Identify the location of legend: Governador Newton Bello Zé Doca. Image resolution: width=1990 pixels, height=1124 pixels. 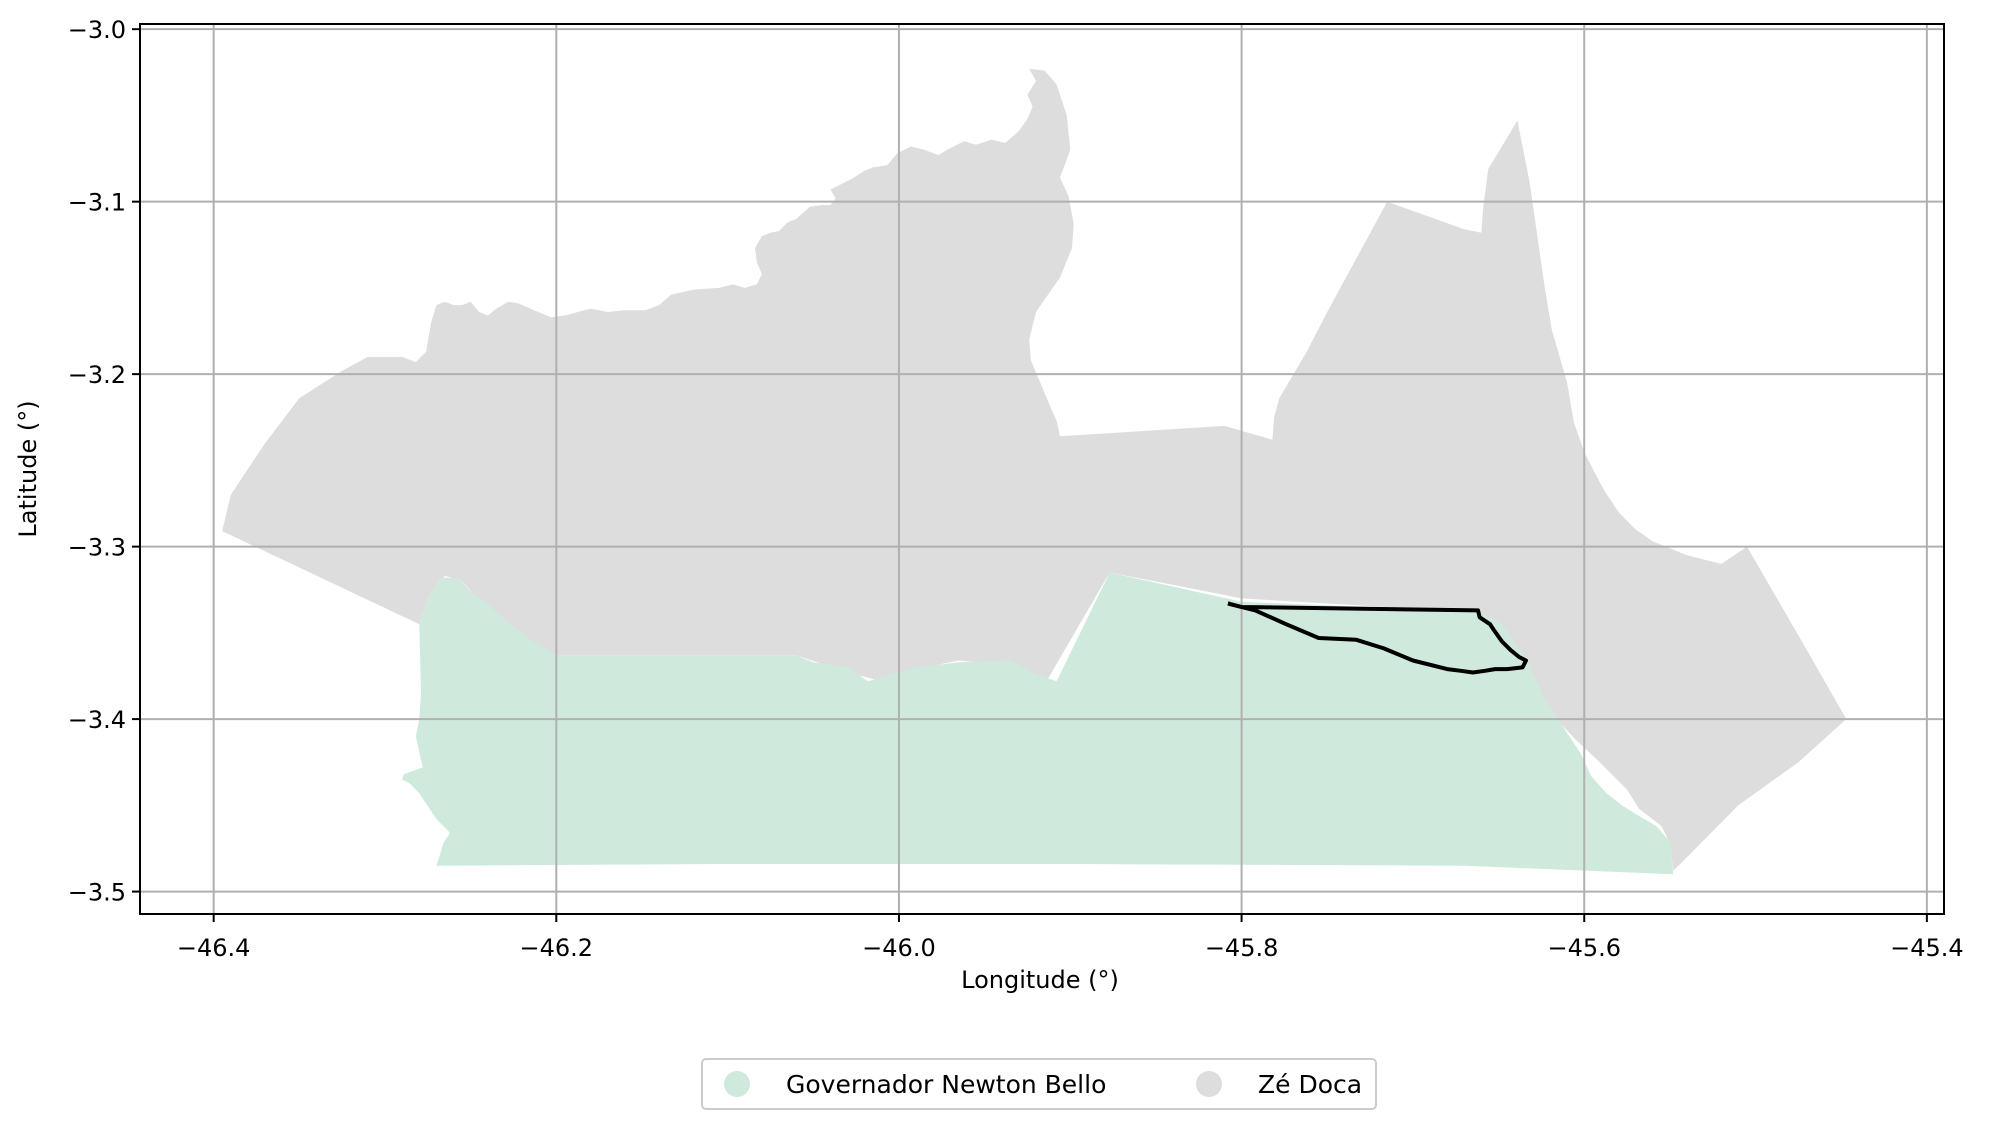
(1039, 1084).